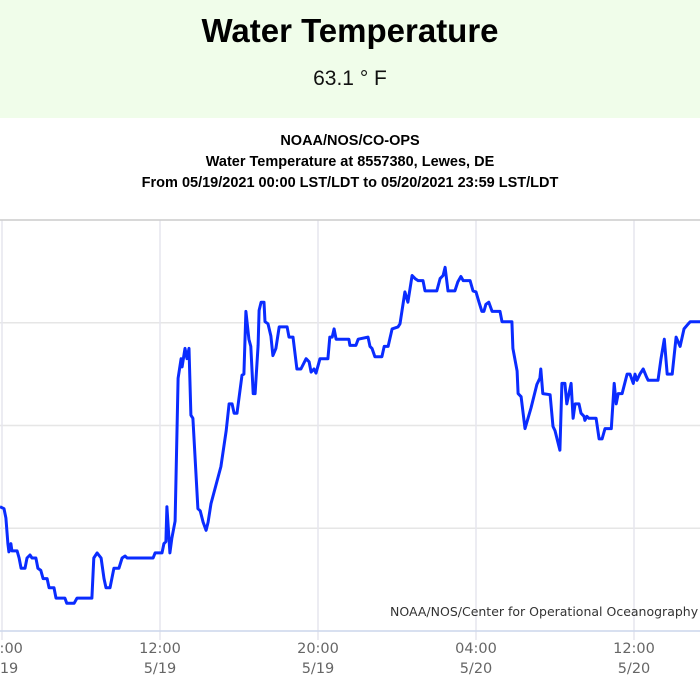 The width and height of the screenshot is (700, 700). Describe the element at coordinates (350, 141) in the screenshot. I see `chart-title-agency: NOAA/NOS/CO-OPS` at that location.